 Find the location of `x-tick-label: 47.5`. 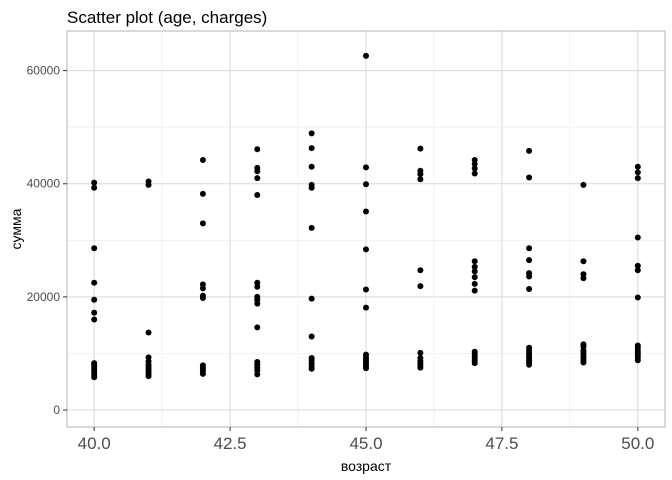

x-tick-label: 47.5 is located at coordinates (501, 443).